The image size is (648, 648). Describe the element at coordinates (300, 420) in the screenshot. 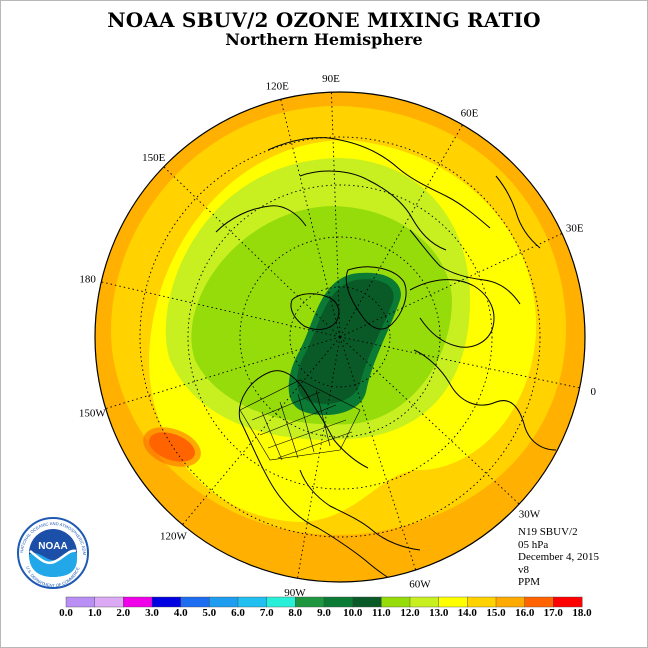

I see `political-borders` at that location.